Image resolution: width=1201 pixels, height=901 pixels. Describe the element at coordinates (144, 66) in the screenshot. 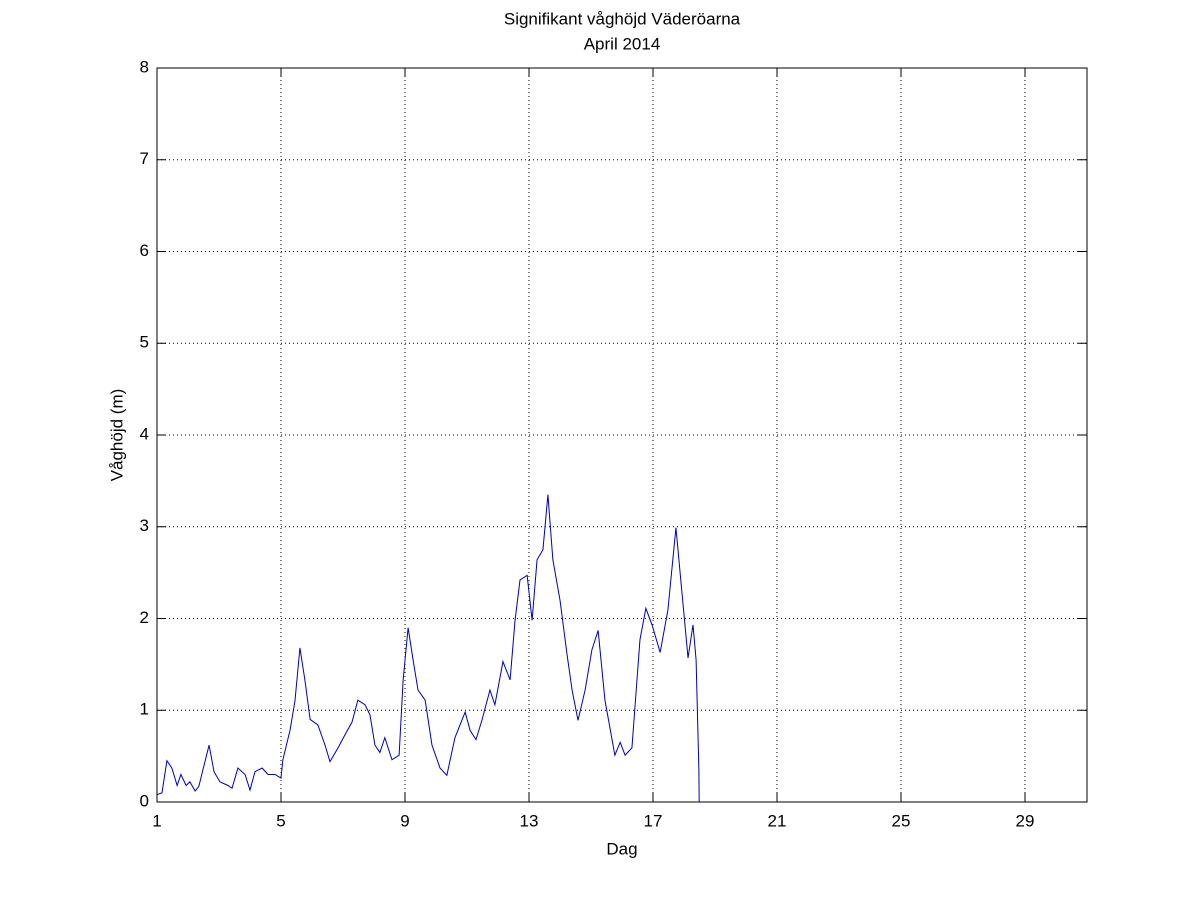

I see `y-tick-label: 8` at that location.